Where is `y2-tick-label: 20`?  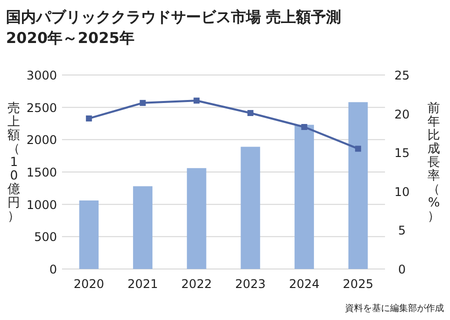
y2-tick-label: 20 is located at coordinates (402, 114).